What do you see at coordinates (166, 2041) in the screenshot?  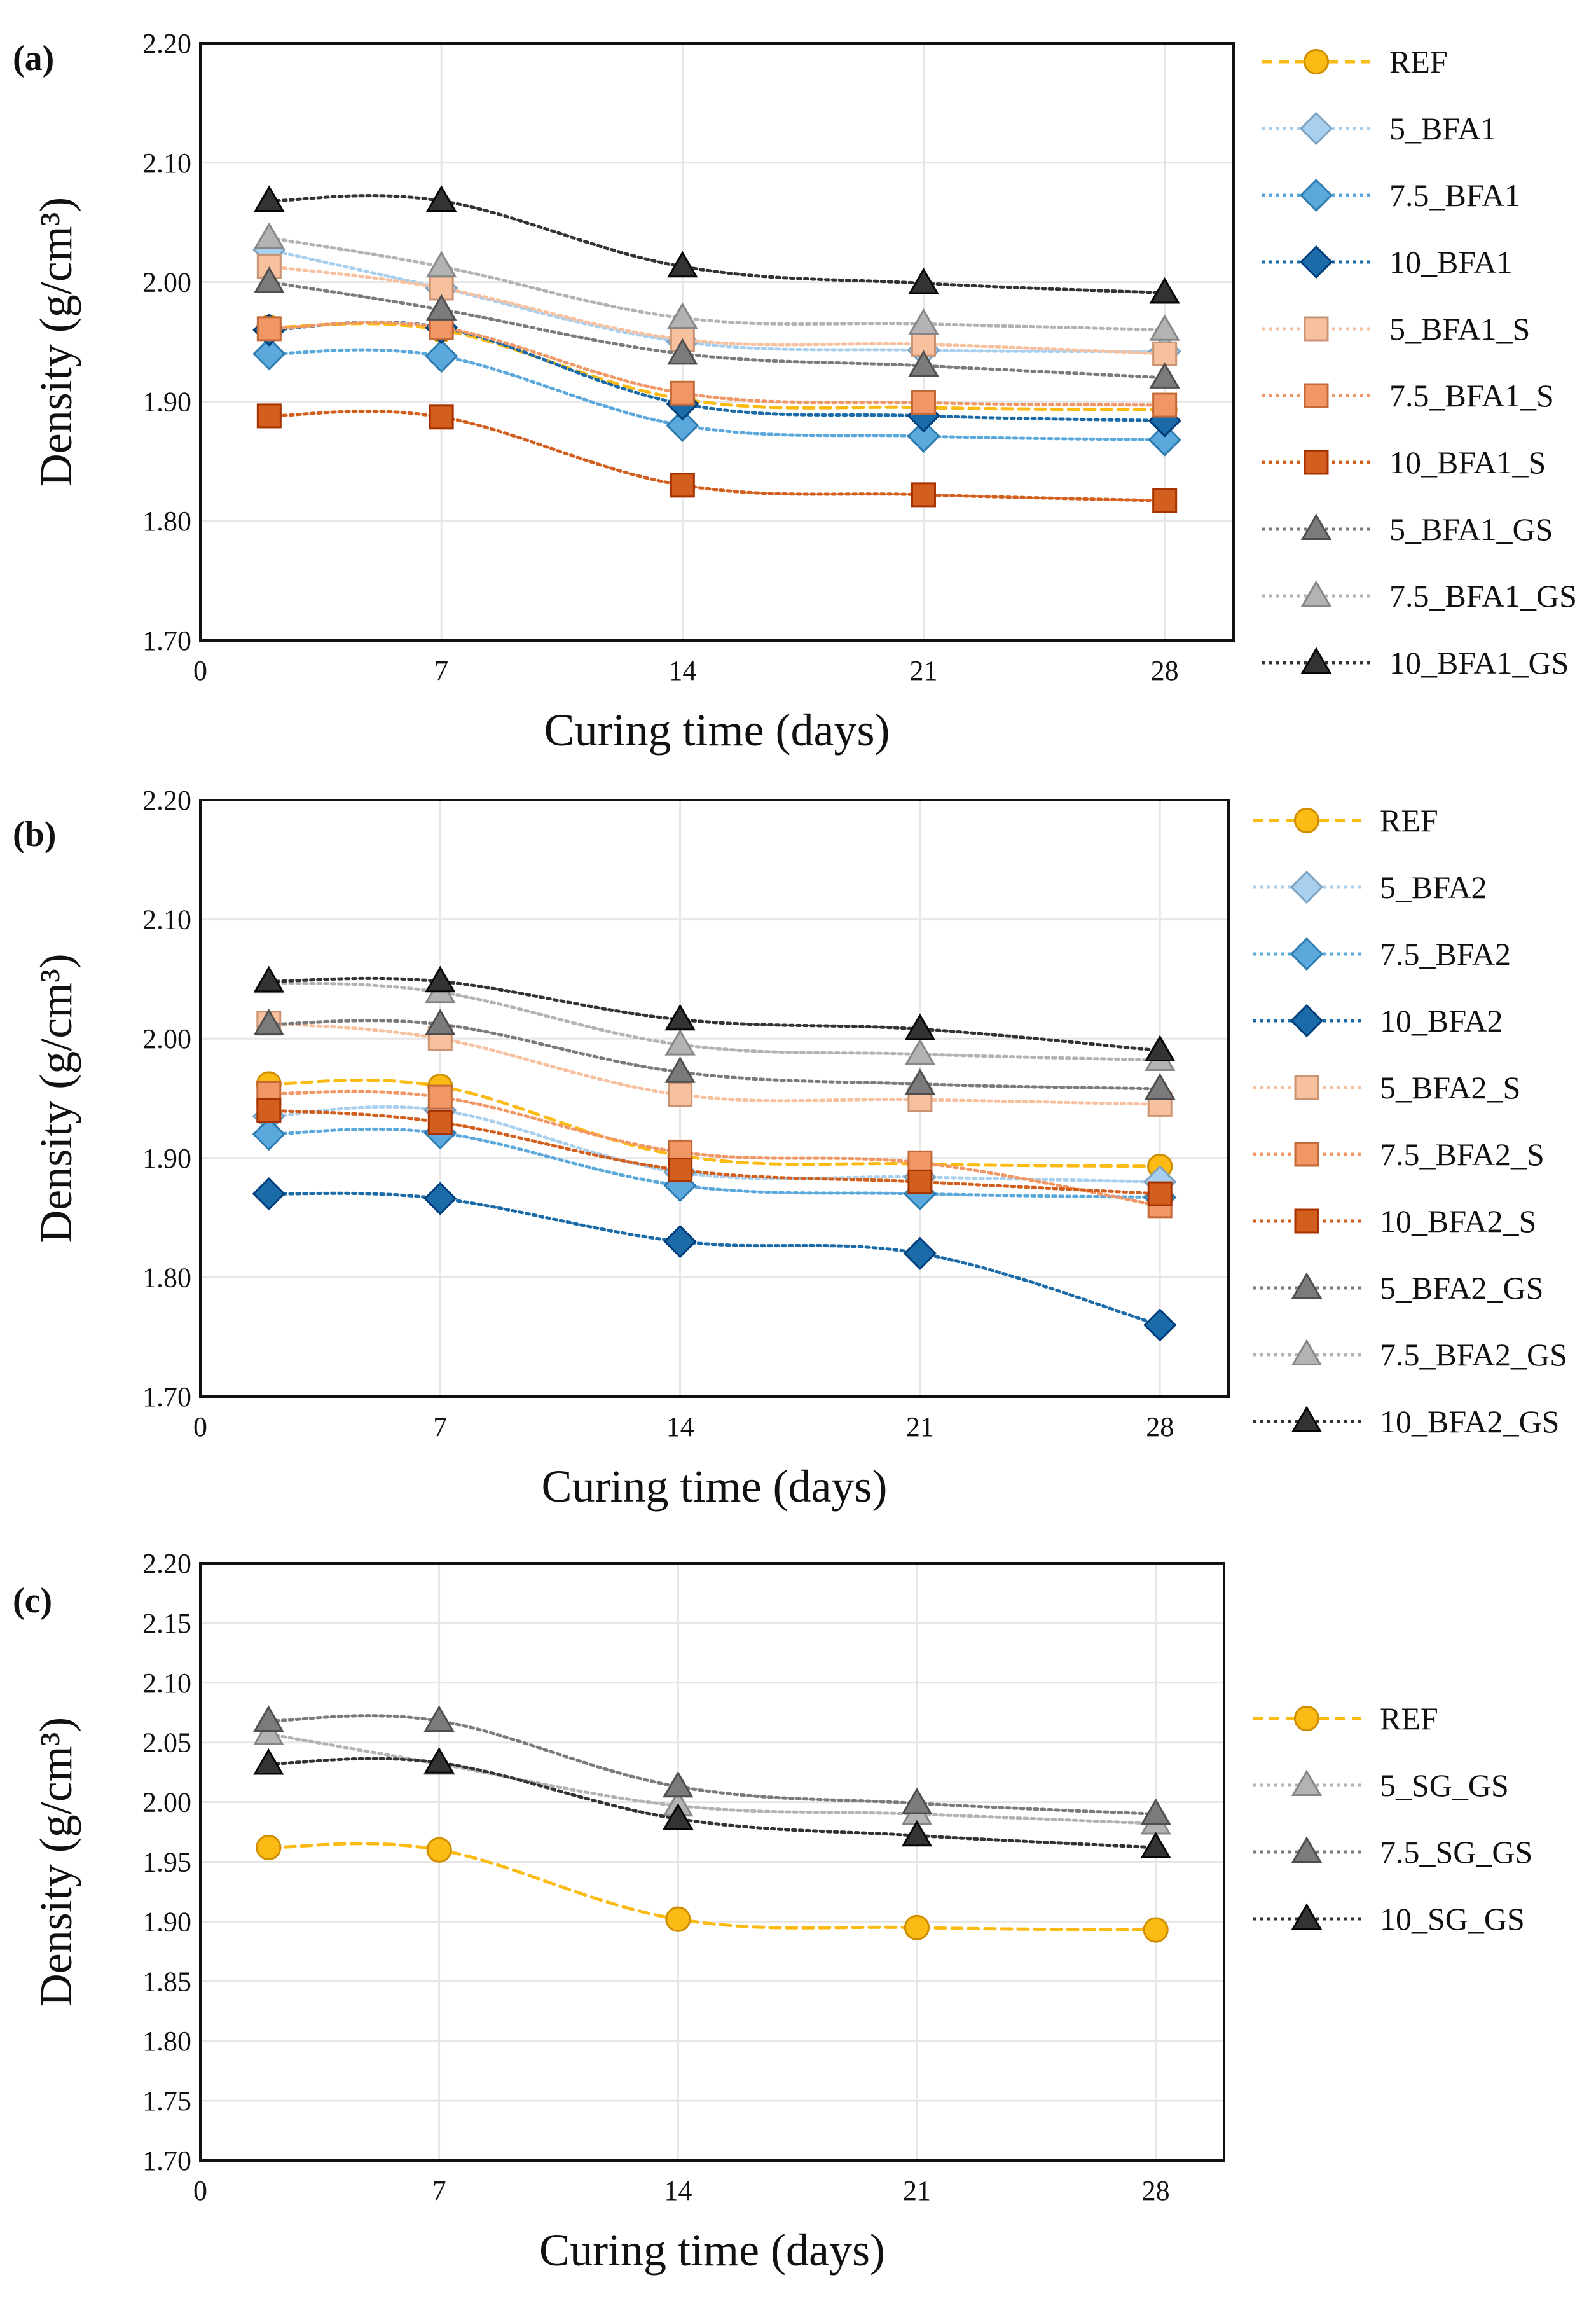 I see `y-tick-label: 1.80` at bounding box center [166, 2041].